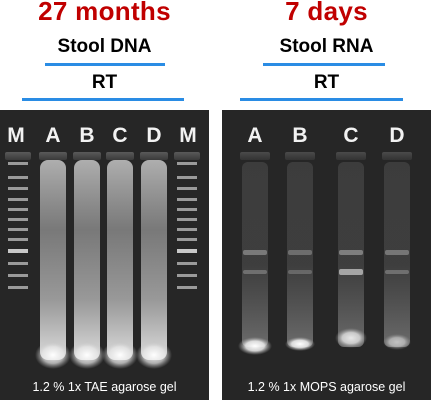 Image resolution: width=431 pixels, height=400 pixels. I want to click on lane-label-m2: M, so click(188, 135).